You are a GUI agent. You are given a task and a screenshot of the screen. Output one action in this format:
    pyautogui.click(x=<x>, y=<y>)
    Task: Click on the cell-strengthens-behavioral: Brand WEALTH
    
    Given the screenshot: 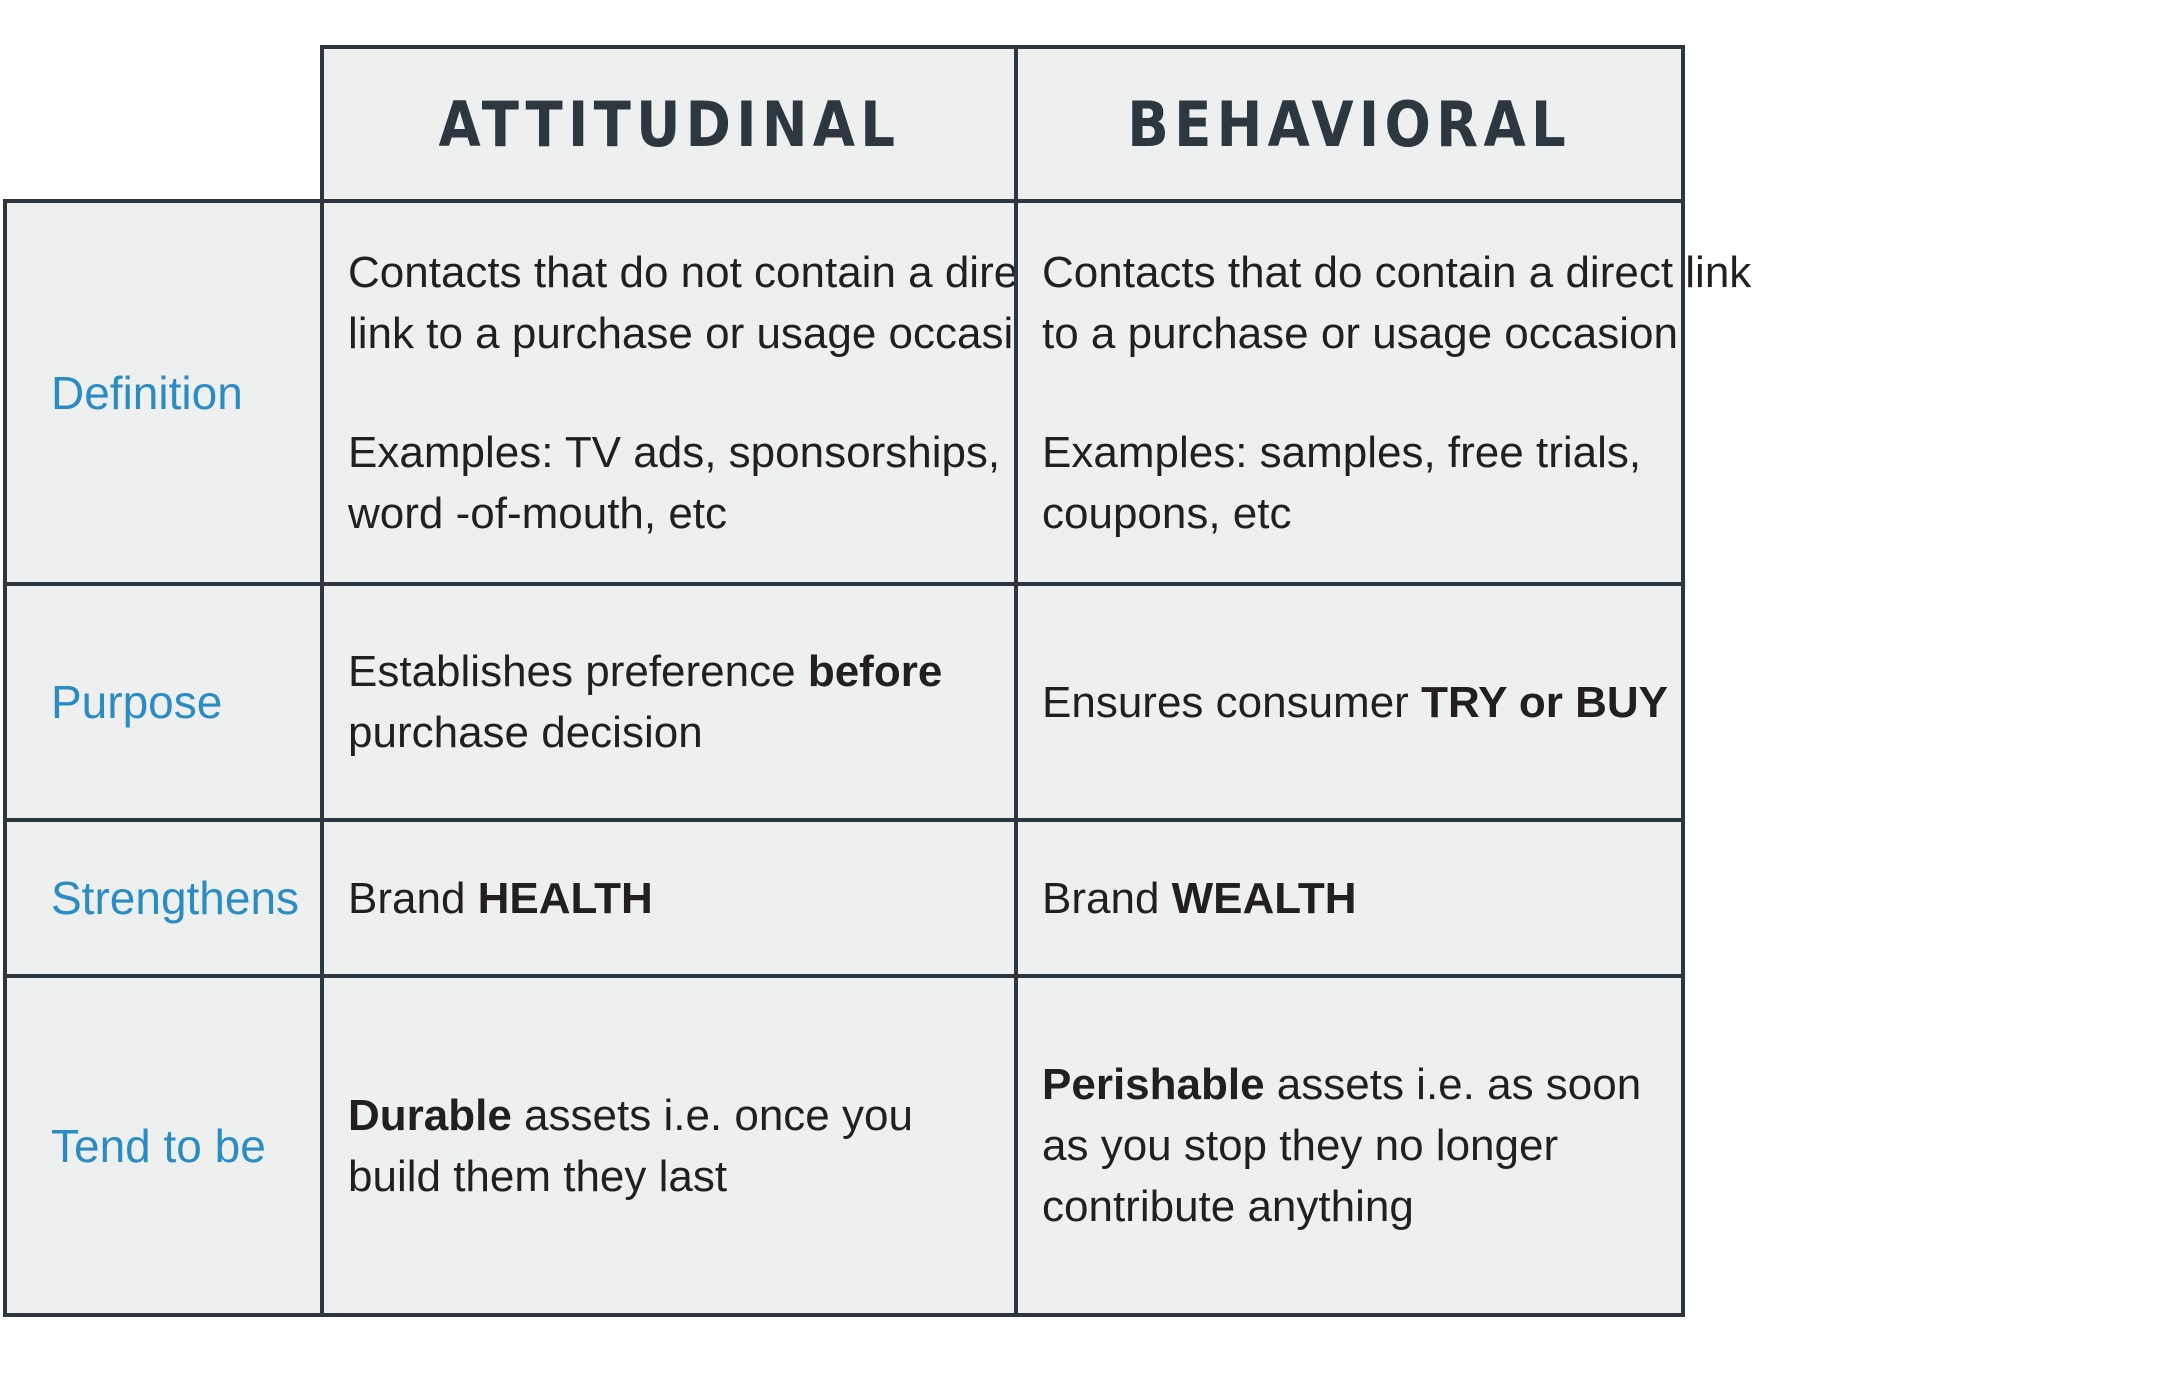 What is the action you would take?
    pyautogui.click(x=1349, y=898)
    